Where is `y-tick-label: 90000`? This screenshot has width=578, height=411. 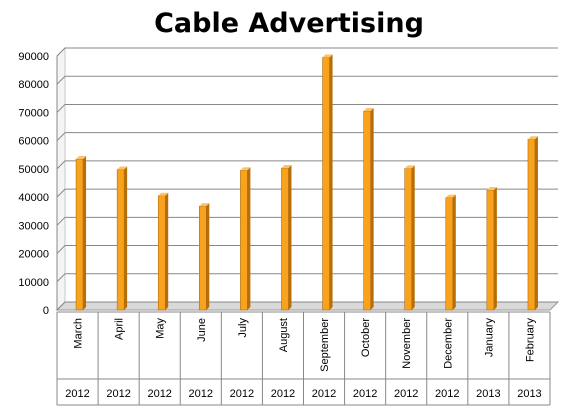
y-tick-label: 90000 is located at coordinates (33, 57).